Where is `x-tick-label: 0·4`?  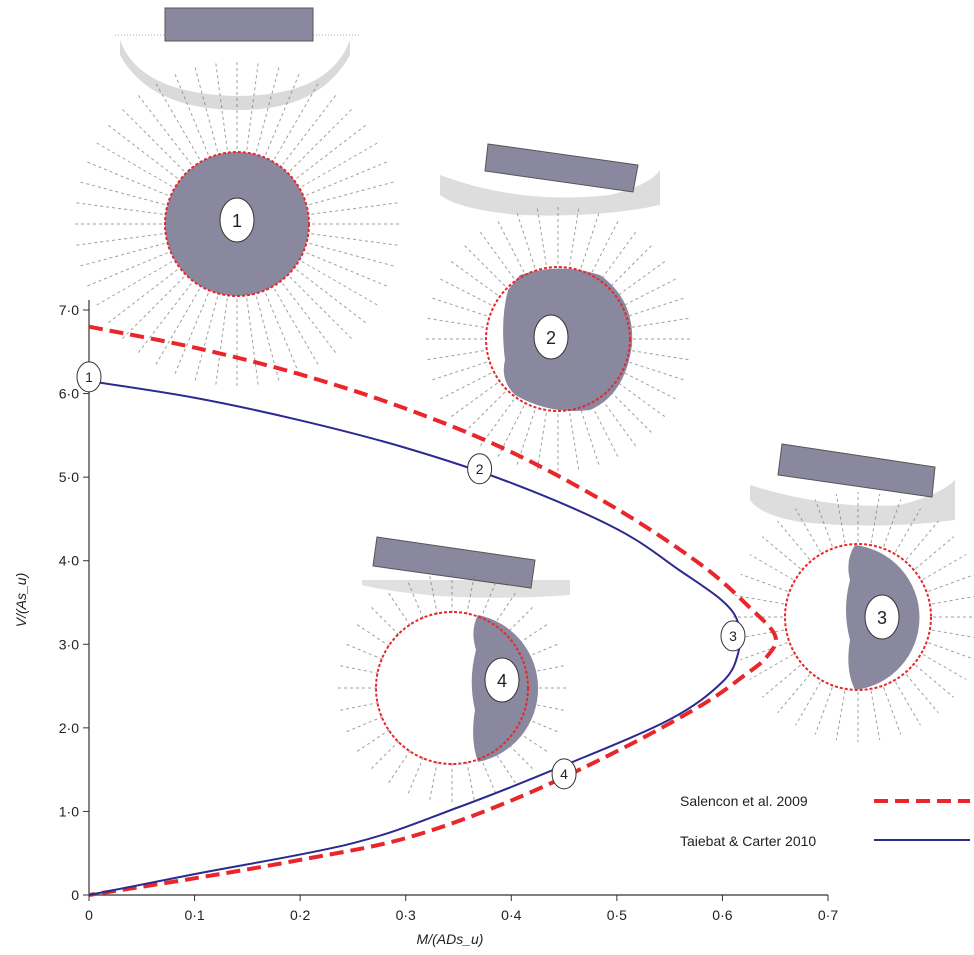
x-tick-label: 0·4 is located at coordinates (511, 915).